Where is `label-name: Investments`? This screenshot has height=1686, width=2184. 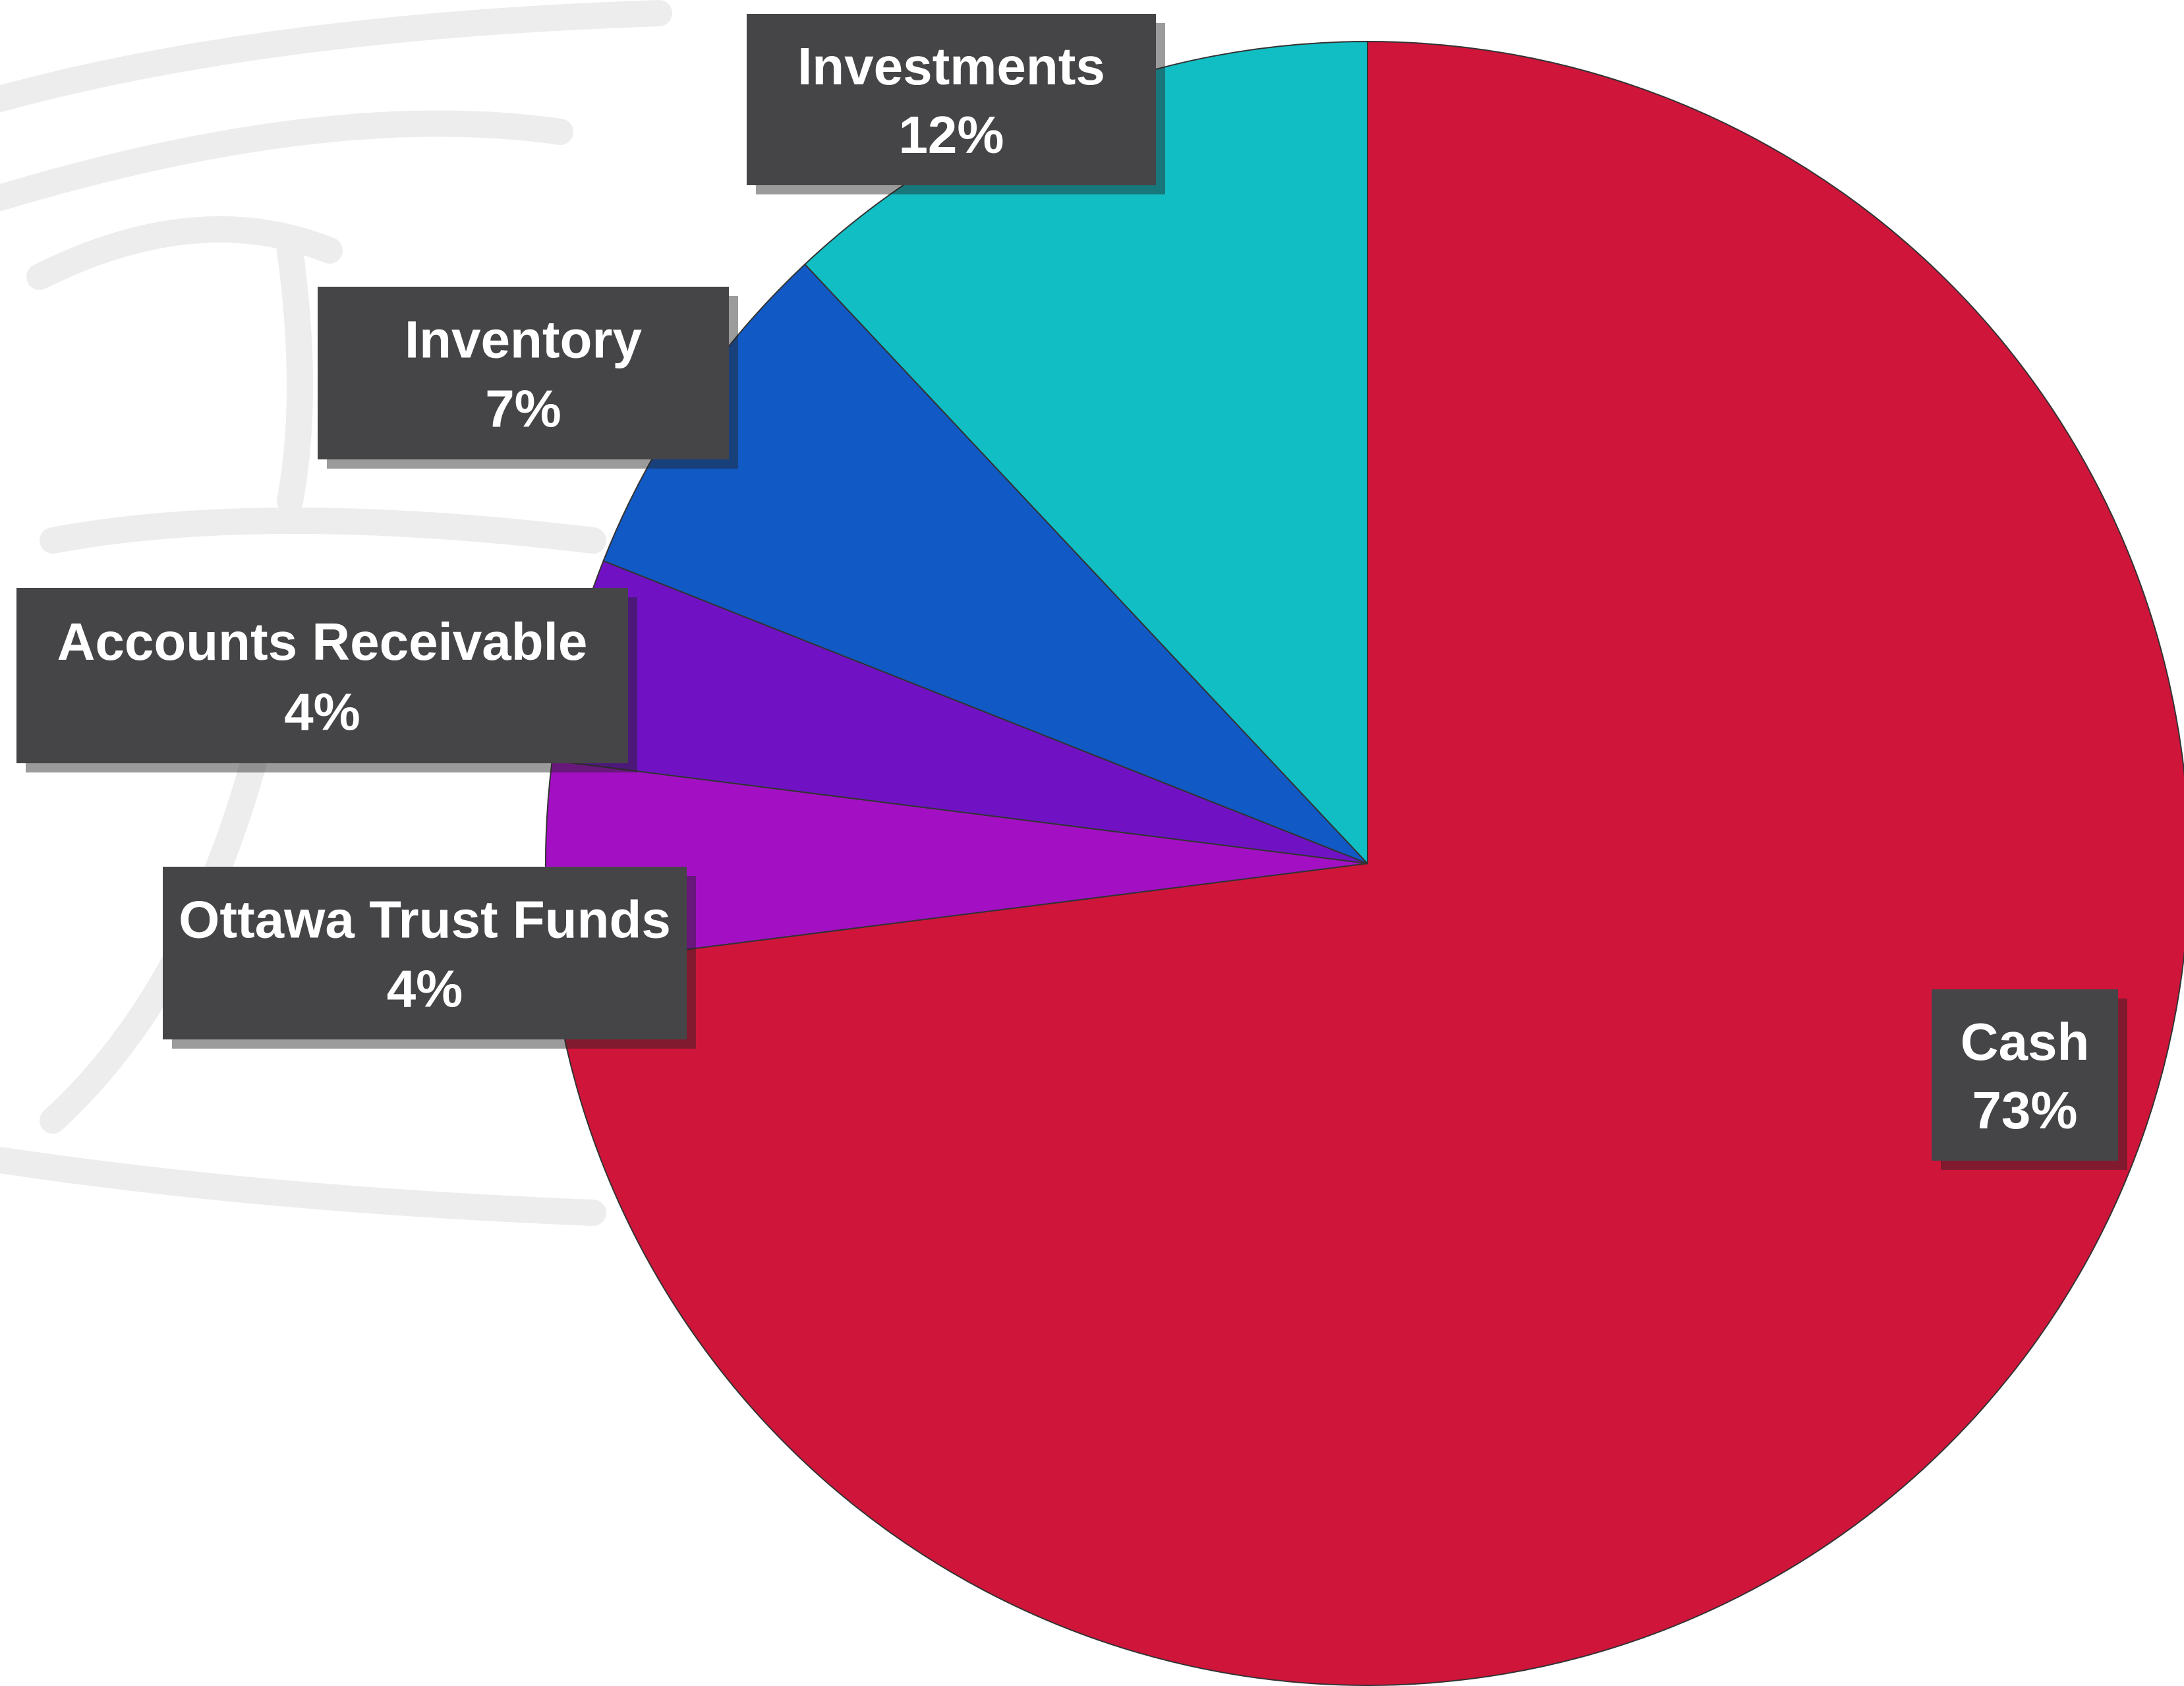
label-name: Investments is located at coordinates (951, 66).